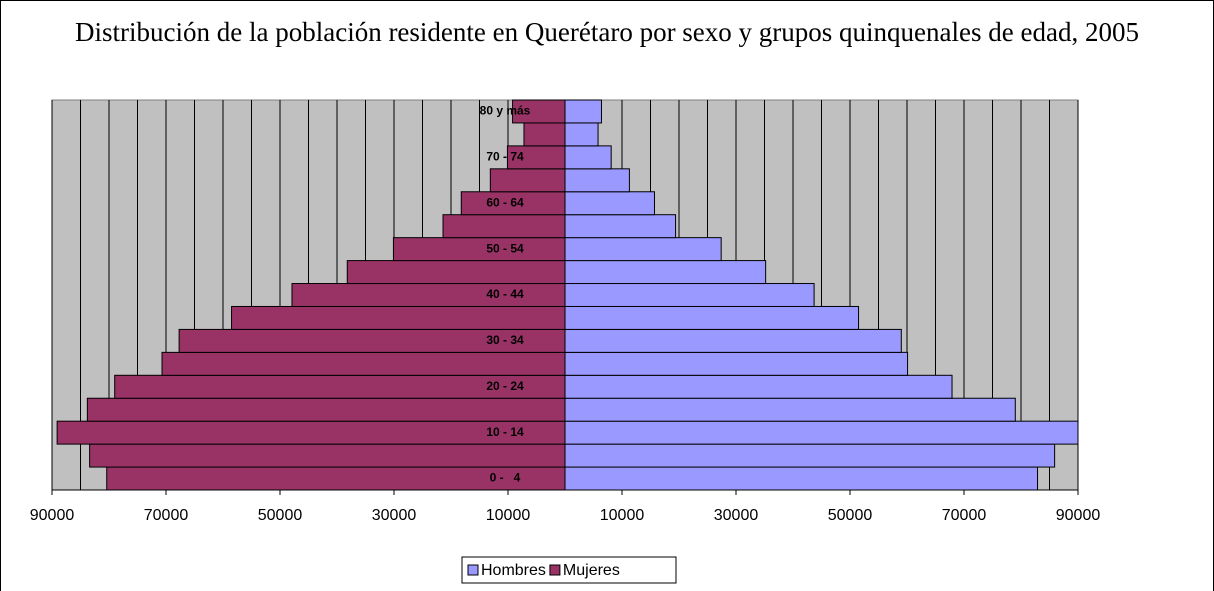 This screenshot has width=1214, height=591. What do you see at coordinates (505, 432) in the screenshot?
I see `category-label: 10 - 14` at bounding box center [505, 432].